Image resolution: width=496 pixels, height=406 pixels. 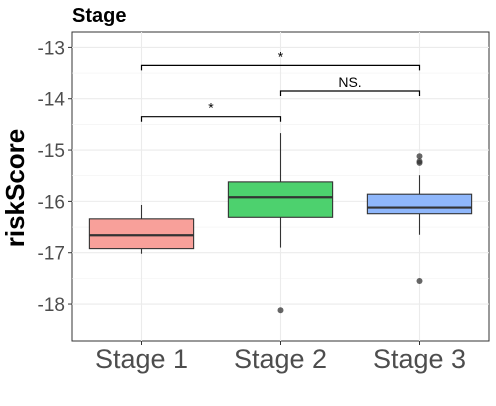 I want to click on y-tick-label: -17, so click(x=51, y=254).